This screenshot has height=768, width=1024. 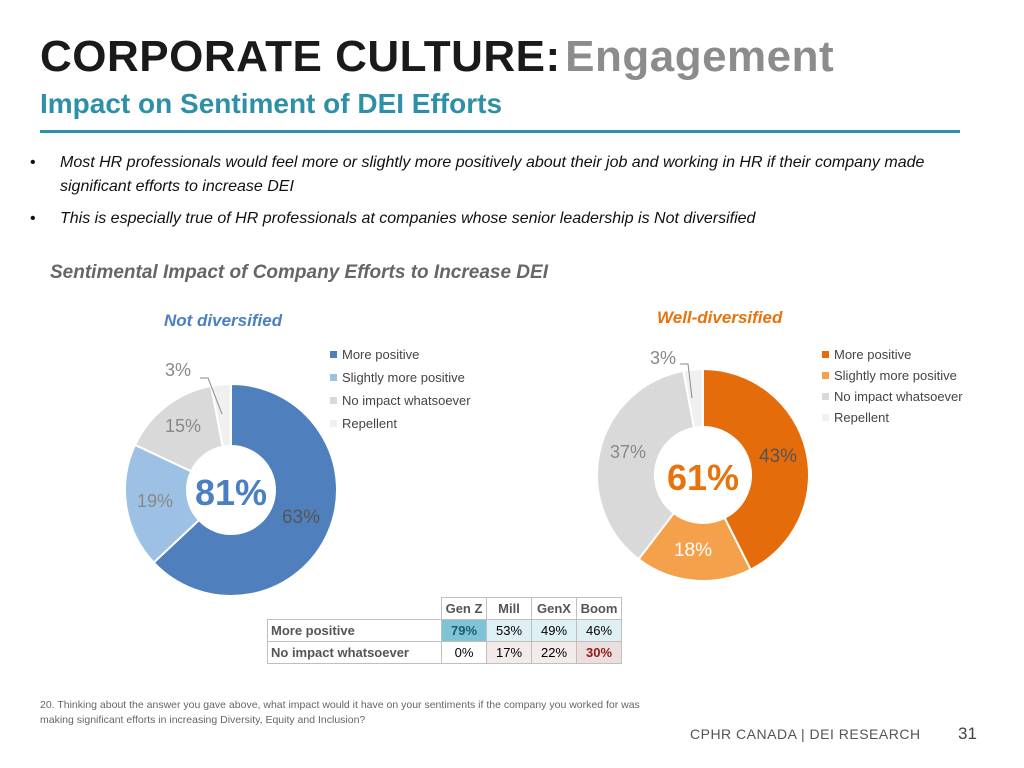 What do you see at coordinates (967, 733) in the screenshot?
I see `page-number: 31` at bounding box center [967, 733].